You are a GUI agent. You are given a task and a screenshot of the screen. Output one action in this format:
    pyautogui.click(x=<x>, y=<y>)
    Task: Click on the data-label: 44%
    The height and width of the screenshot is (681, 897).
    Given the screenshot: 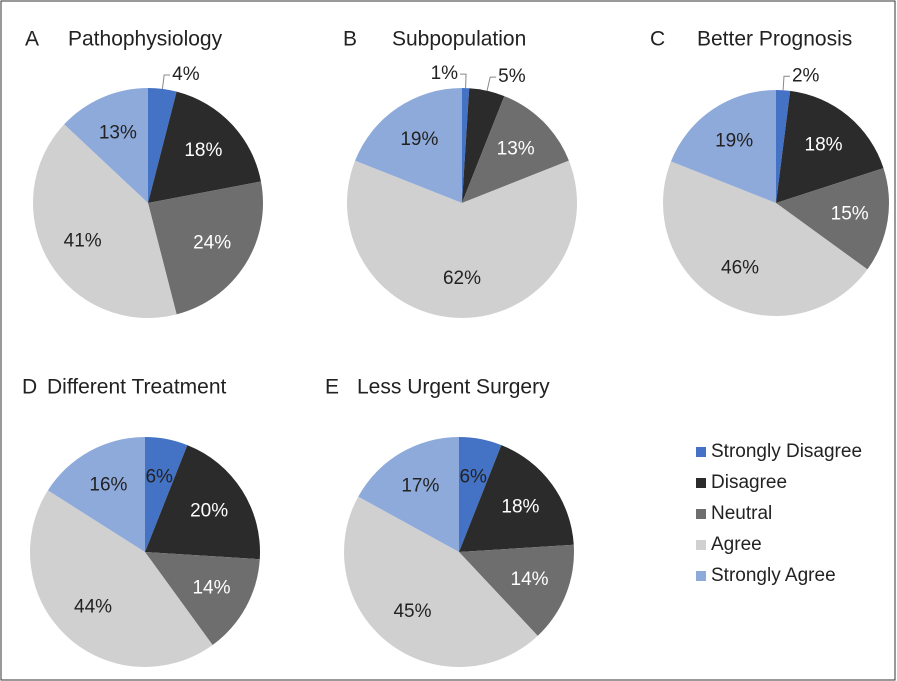 What is the action you would take?
    pyautogui.click(x=93, y=606)
    